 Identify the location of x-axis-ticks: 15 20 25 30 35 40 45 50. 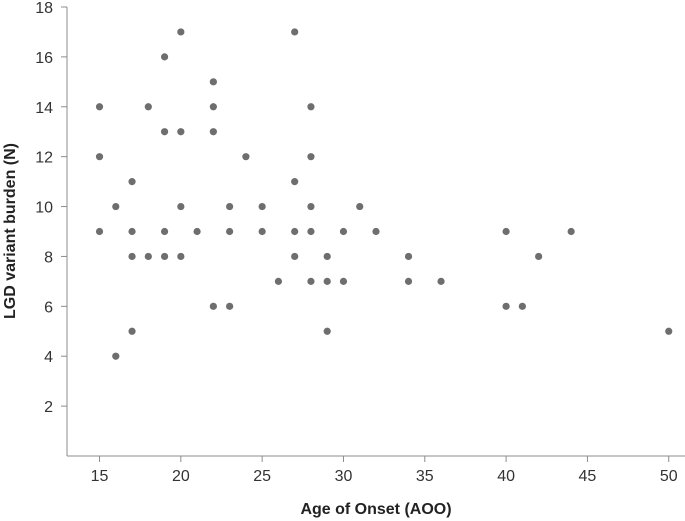
(384, 470).